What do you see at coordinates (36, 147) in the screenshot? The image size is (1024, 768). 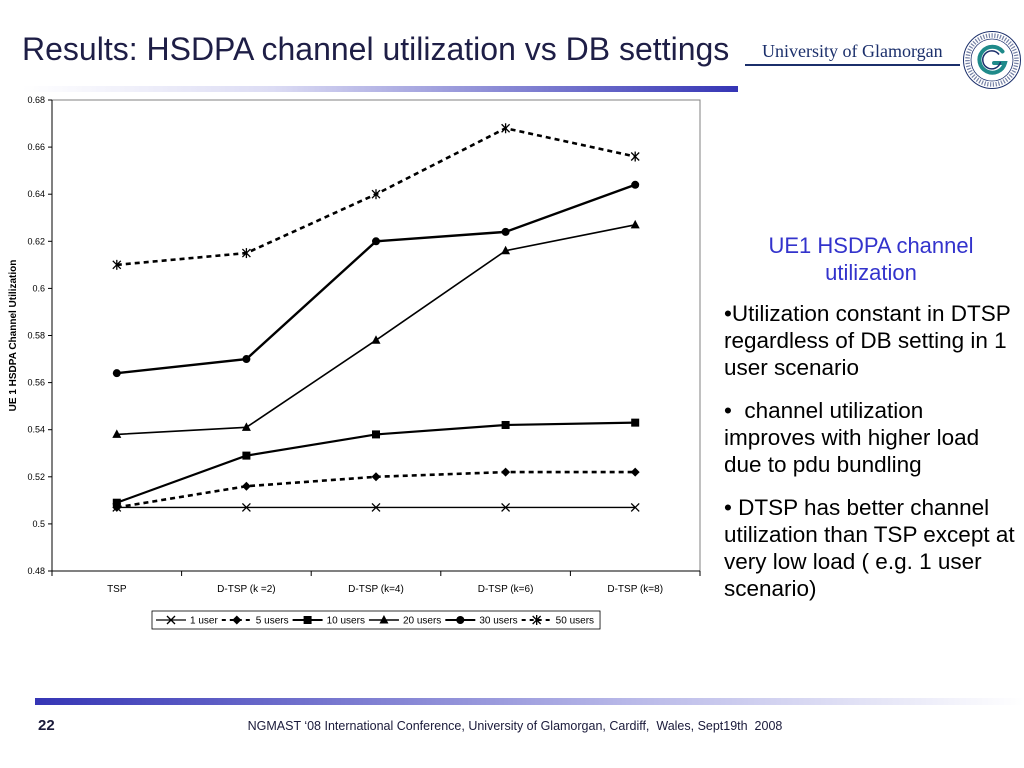 I see `y-tick-label: 0.66` at bounding box center [36, 147].